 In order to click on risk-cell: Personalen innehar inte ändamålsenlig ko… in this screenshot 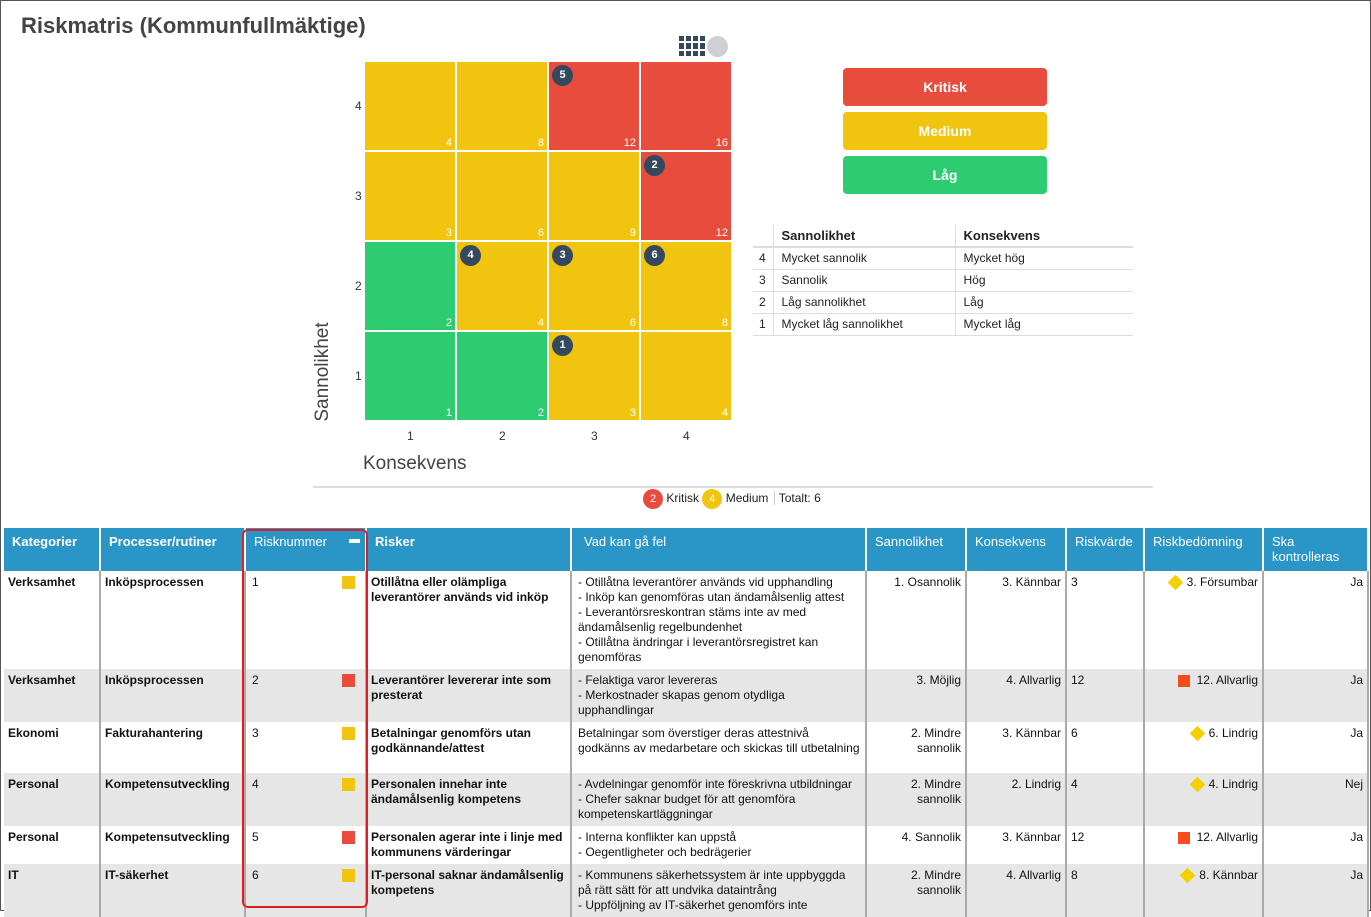, I will do `click(469, 799)`.